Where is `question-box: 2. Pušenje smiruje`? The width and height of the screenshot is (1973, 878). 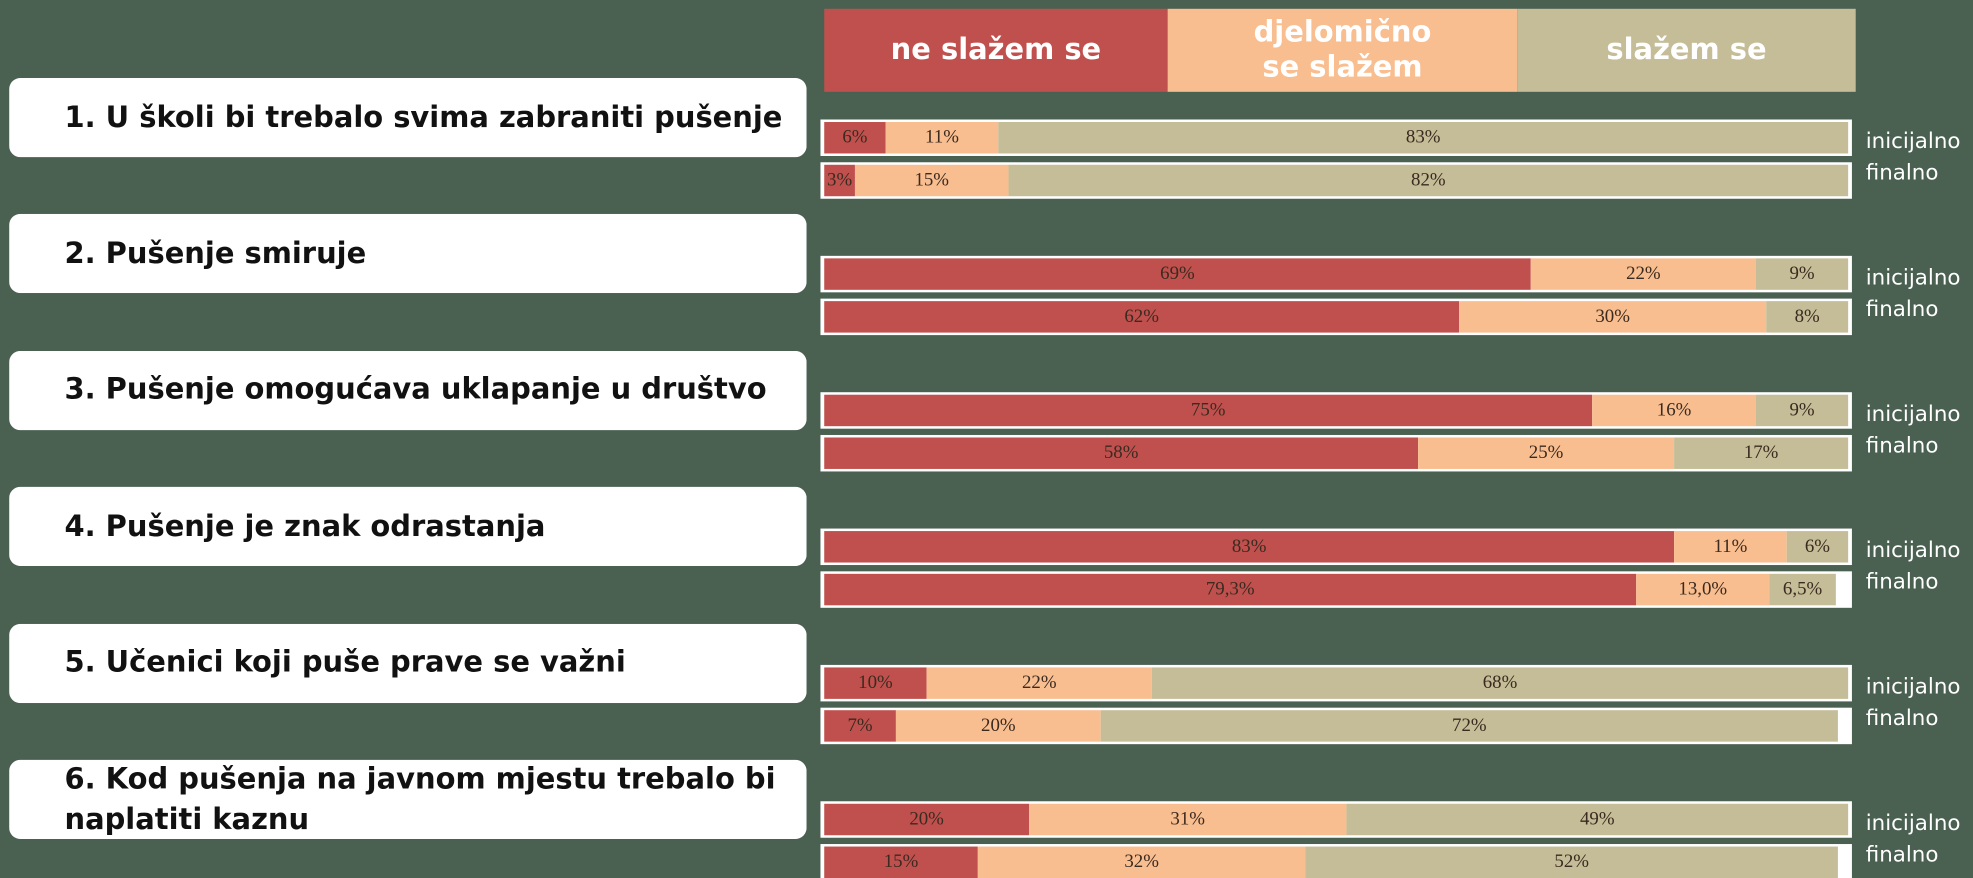 question-box: 2. Pušenje smiruje is located at coordinates (408, 254).